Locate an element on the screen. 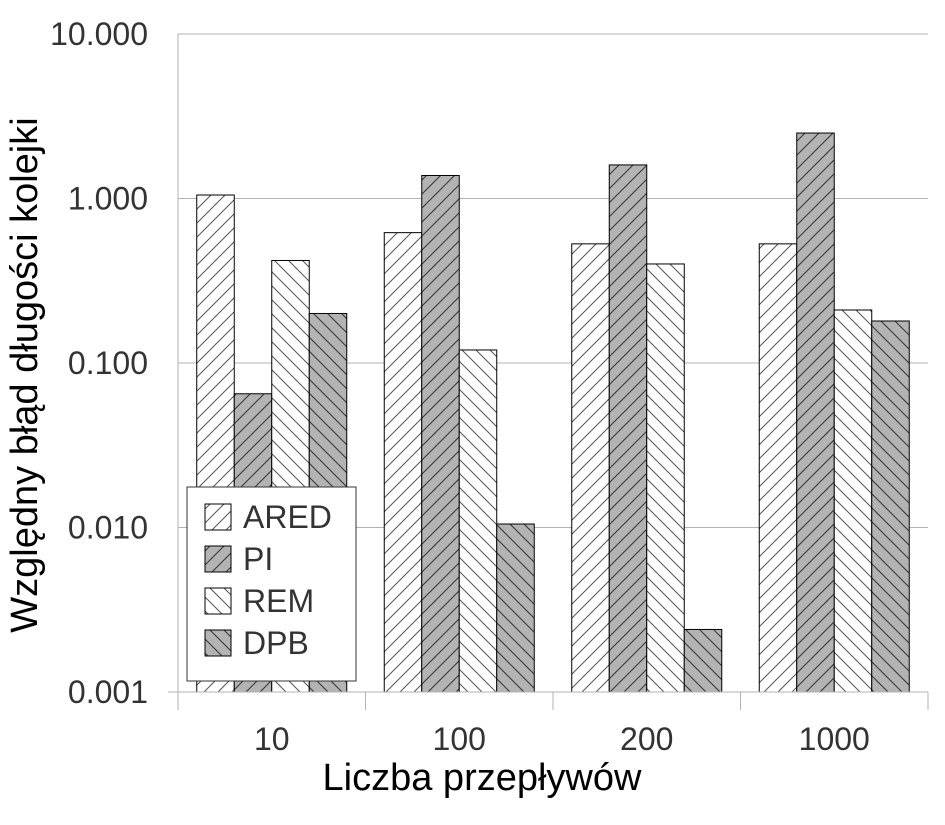 Image resolution: width=945 pixels, height=825 pixels. legend-swatch-rem is located at coordinates (218, 601).